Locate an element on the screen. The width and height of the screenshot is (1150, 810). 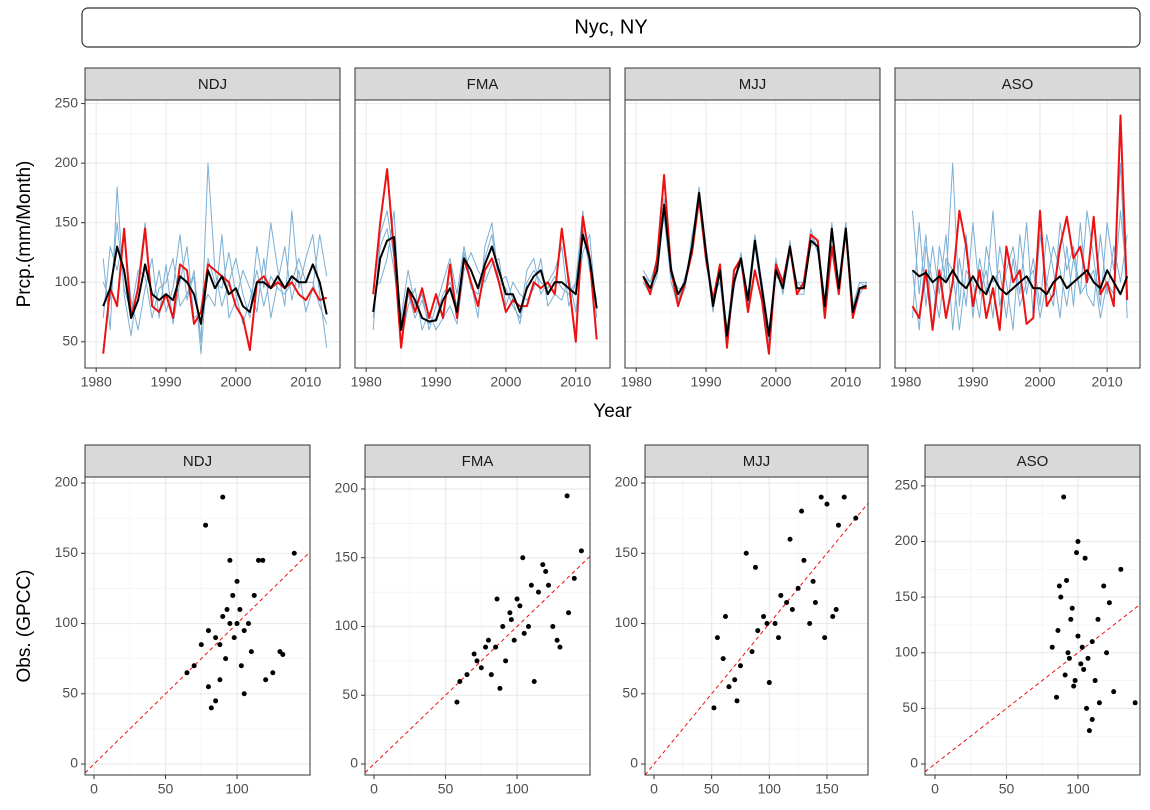
strip-label: ASO is located at coordinates (1018, 84).